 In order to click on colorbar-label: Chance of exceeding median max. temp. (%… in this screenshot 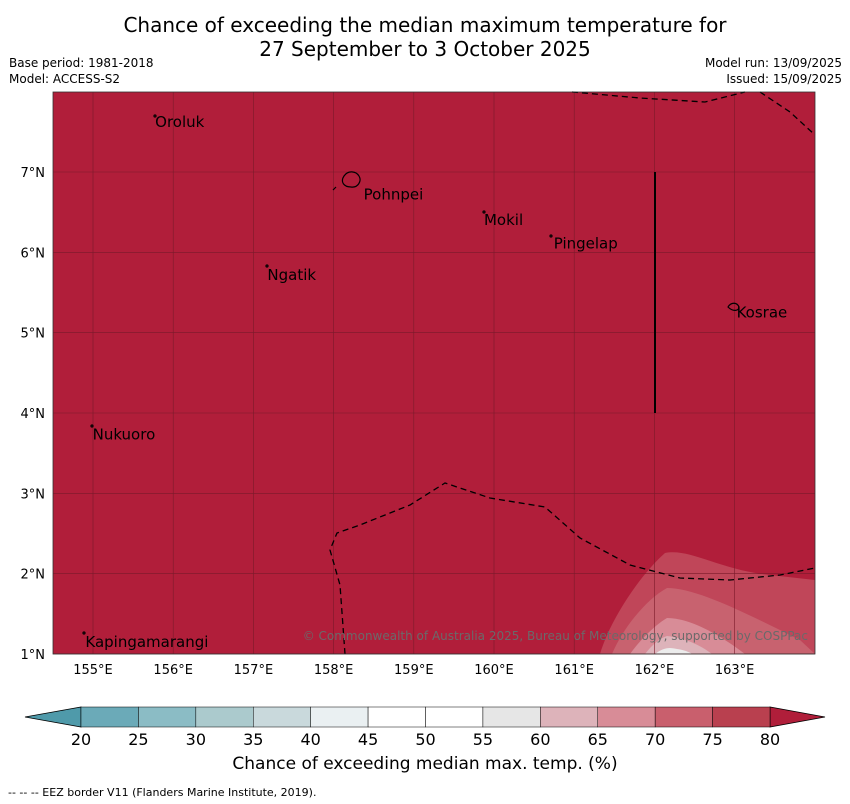, I will do `click(425, 764)`.